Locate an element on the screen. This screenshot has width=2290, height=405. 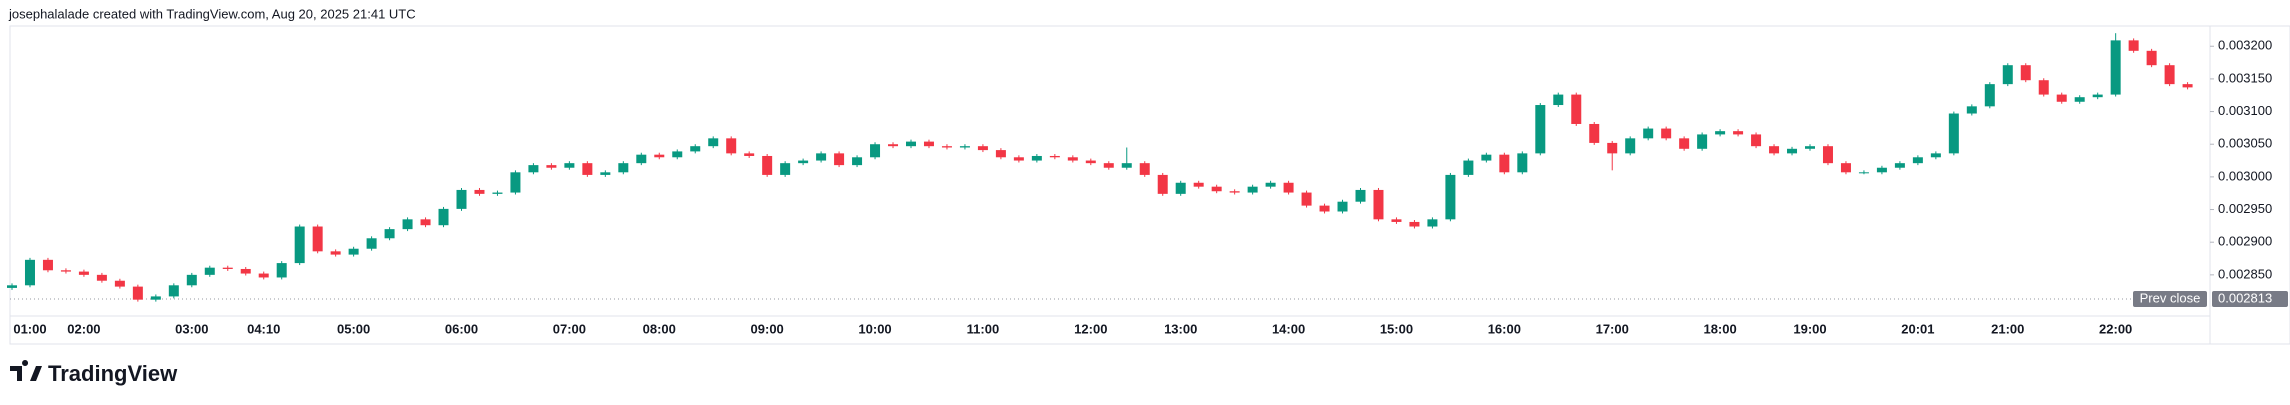
x-tick-label: 04:10 is located at coordinates (263, 328).